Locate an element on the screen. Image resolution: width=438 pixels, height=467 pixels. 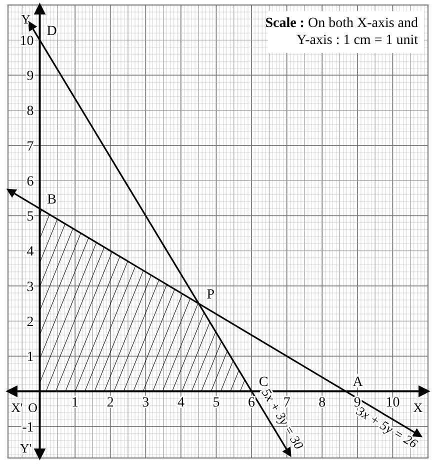
y-tick-label: 2 is located at coordinates (30, 322).